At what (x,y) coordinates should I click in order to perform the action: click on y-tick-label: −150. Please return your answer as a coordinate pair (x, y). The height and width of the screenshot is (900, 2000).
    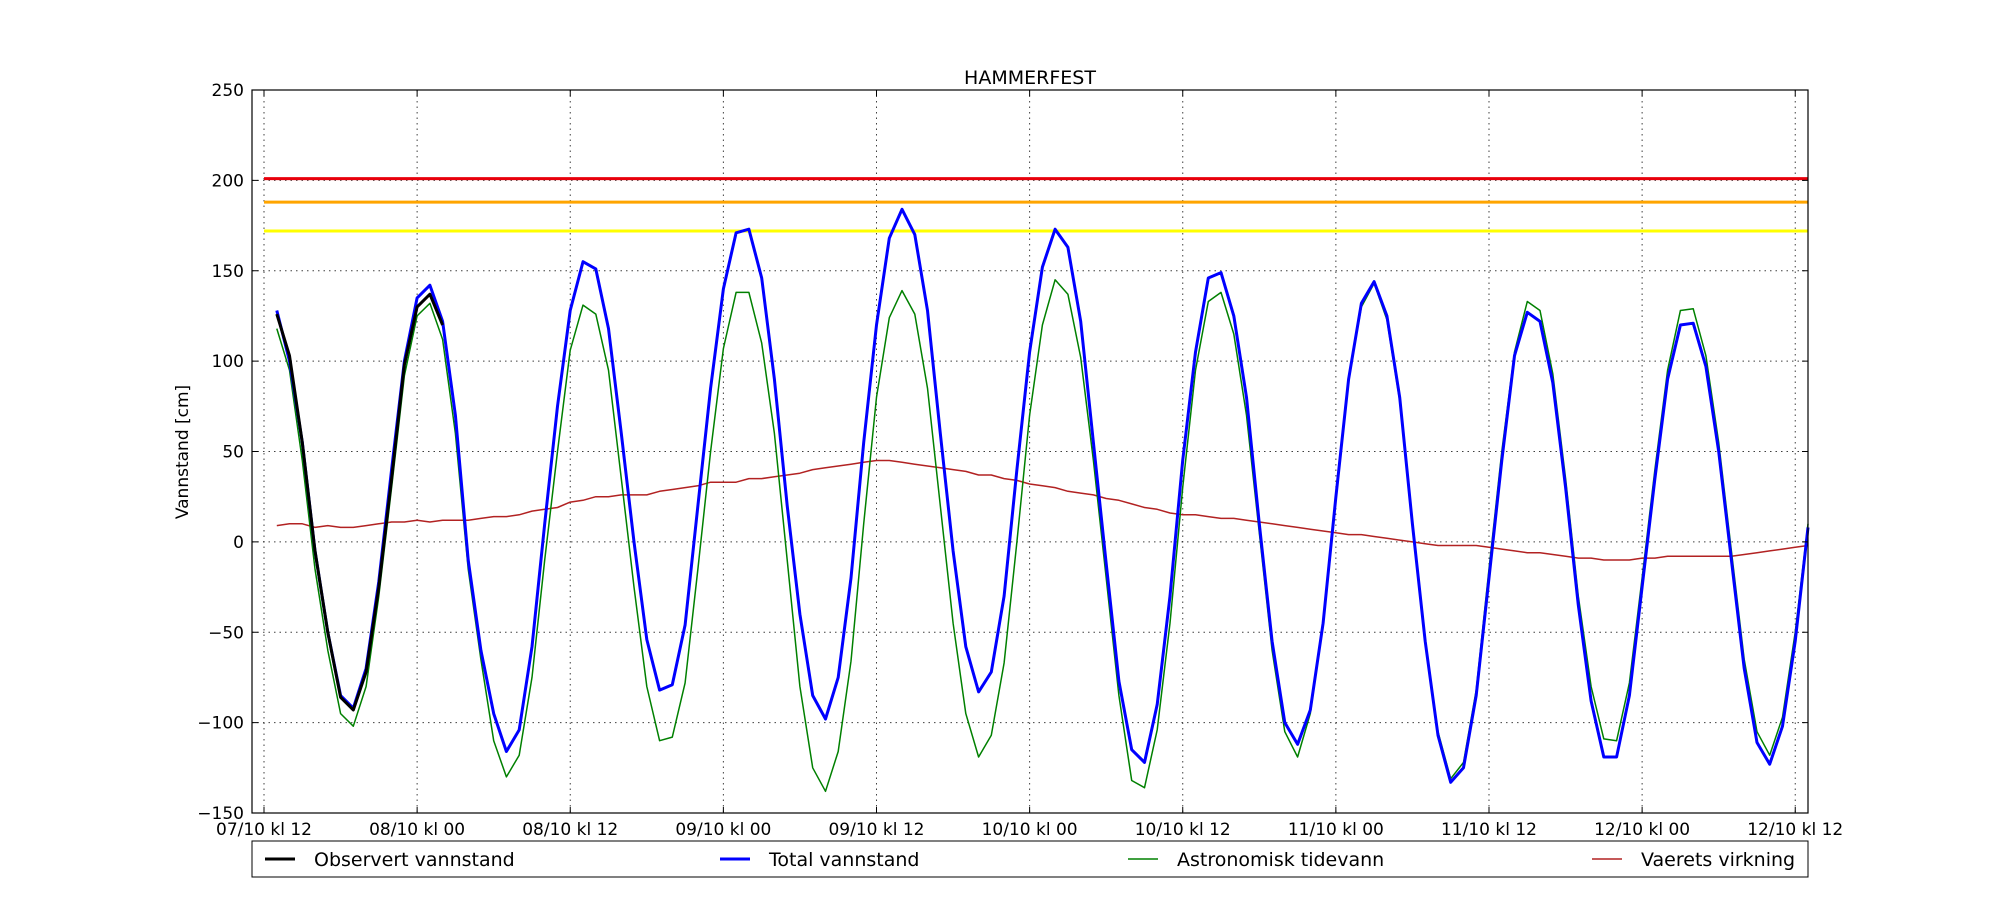
    Looking at the image, I should click on (220, 814).